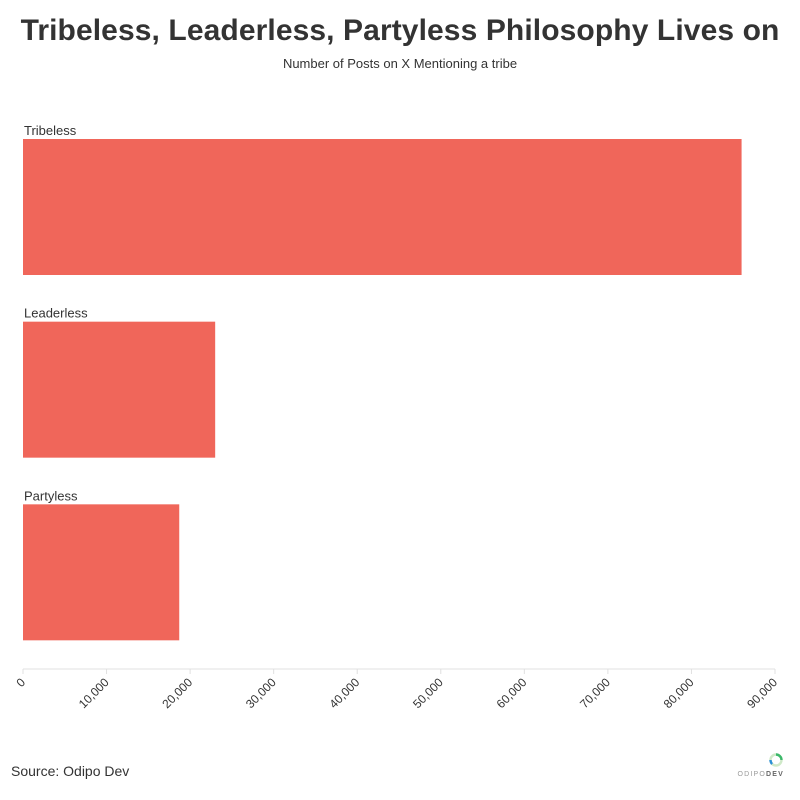 Image resolution: width=800 pixels, height=800 pixels. I want to click on x-tick-label: 0, so click(20, 682).